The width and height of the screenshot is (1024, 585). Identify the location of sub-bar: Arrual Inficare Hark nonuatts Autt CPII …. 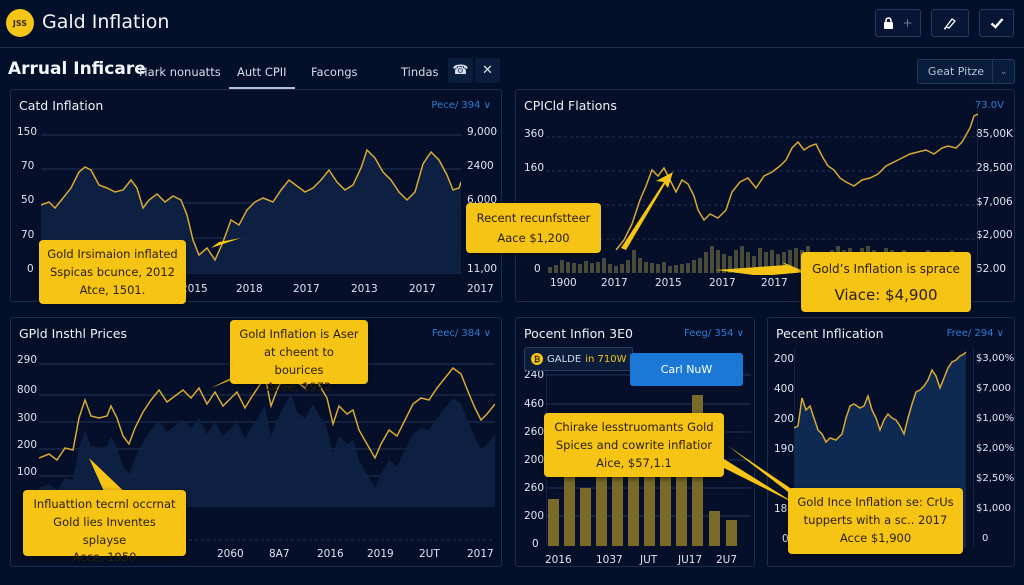
(512, 69).